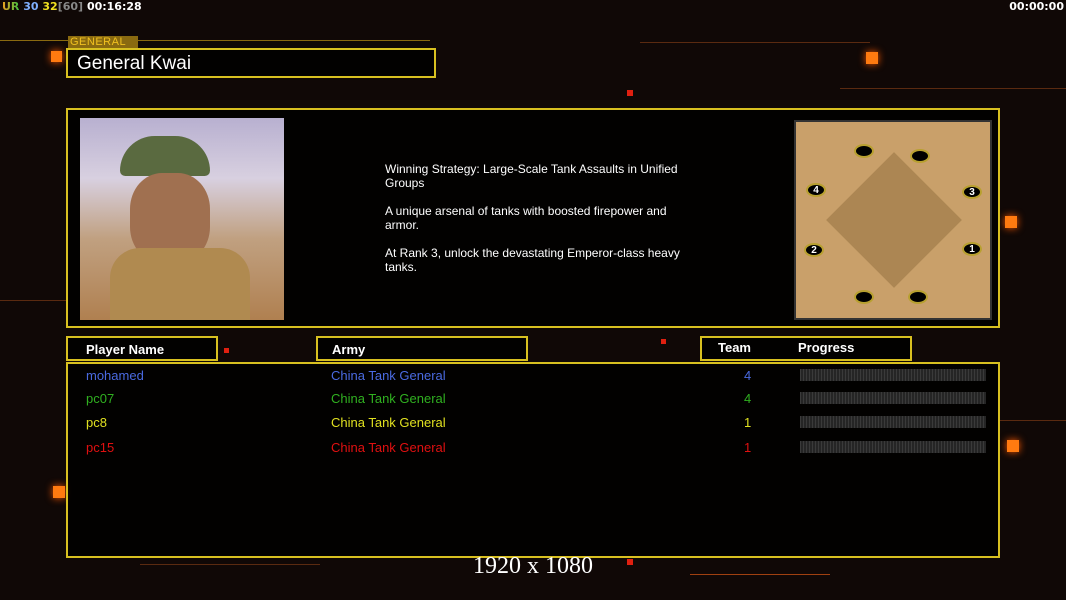 This screenshot has height=600, width=1066. What do you see at coordinates (533, 399) in the screenshot?
I see `player-row: pc07 China Tank General 4` at bounding box center [533, 399].